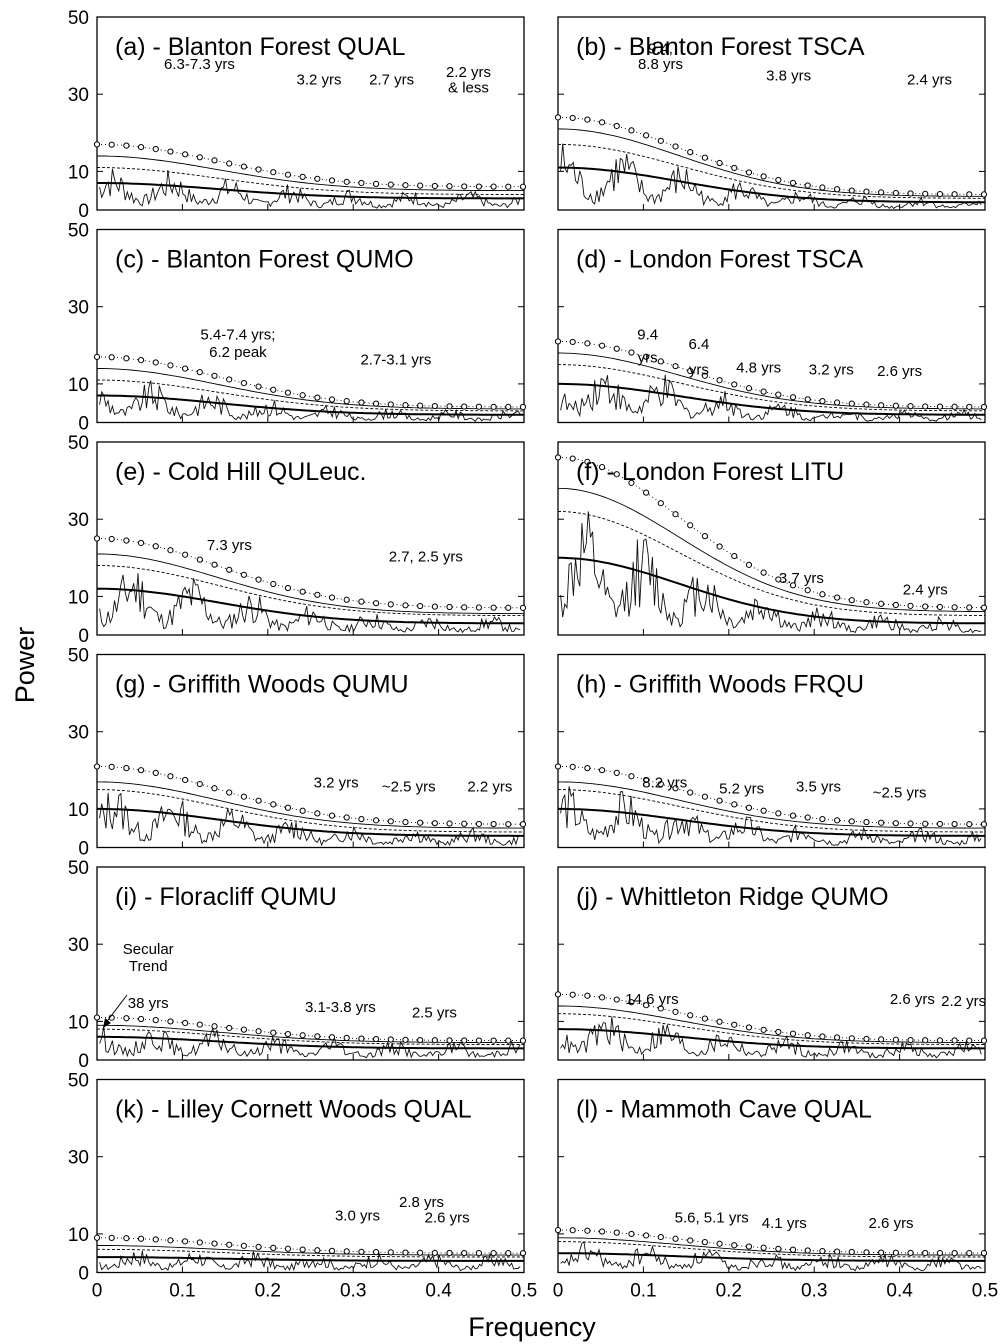  I want to click on y-tick-label: 30, so click(78, 945).